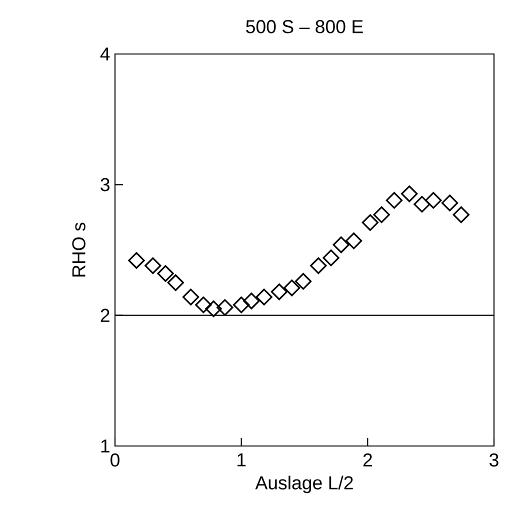  Describe the element at coordinates (105, 185) in the screenshot. I see `y-tick-label: 3` at that location.